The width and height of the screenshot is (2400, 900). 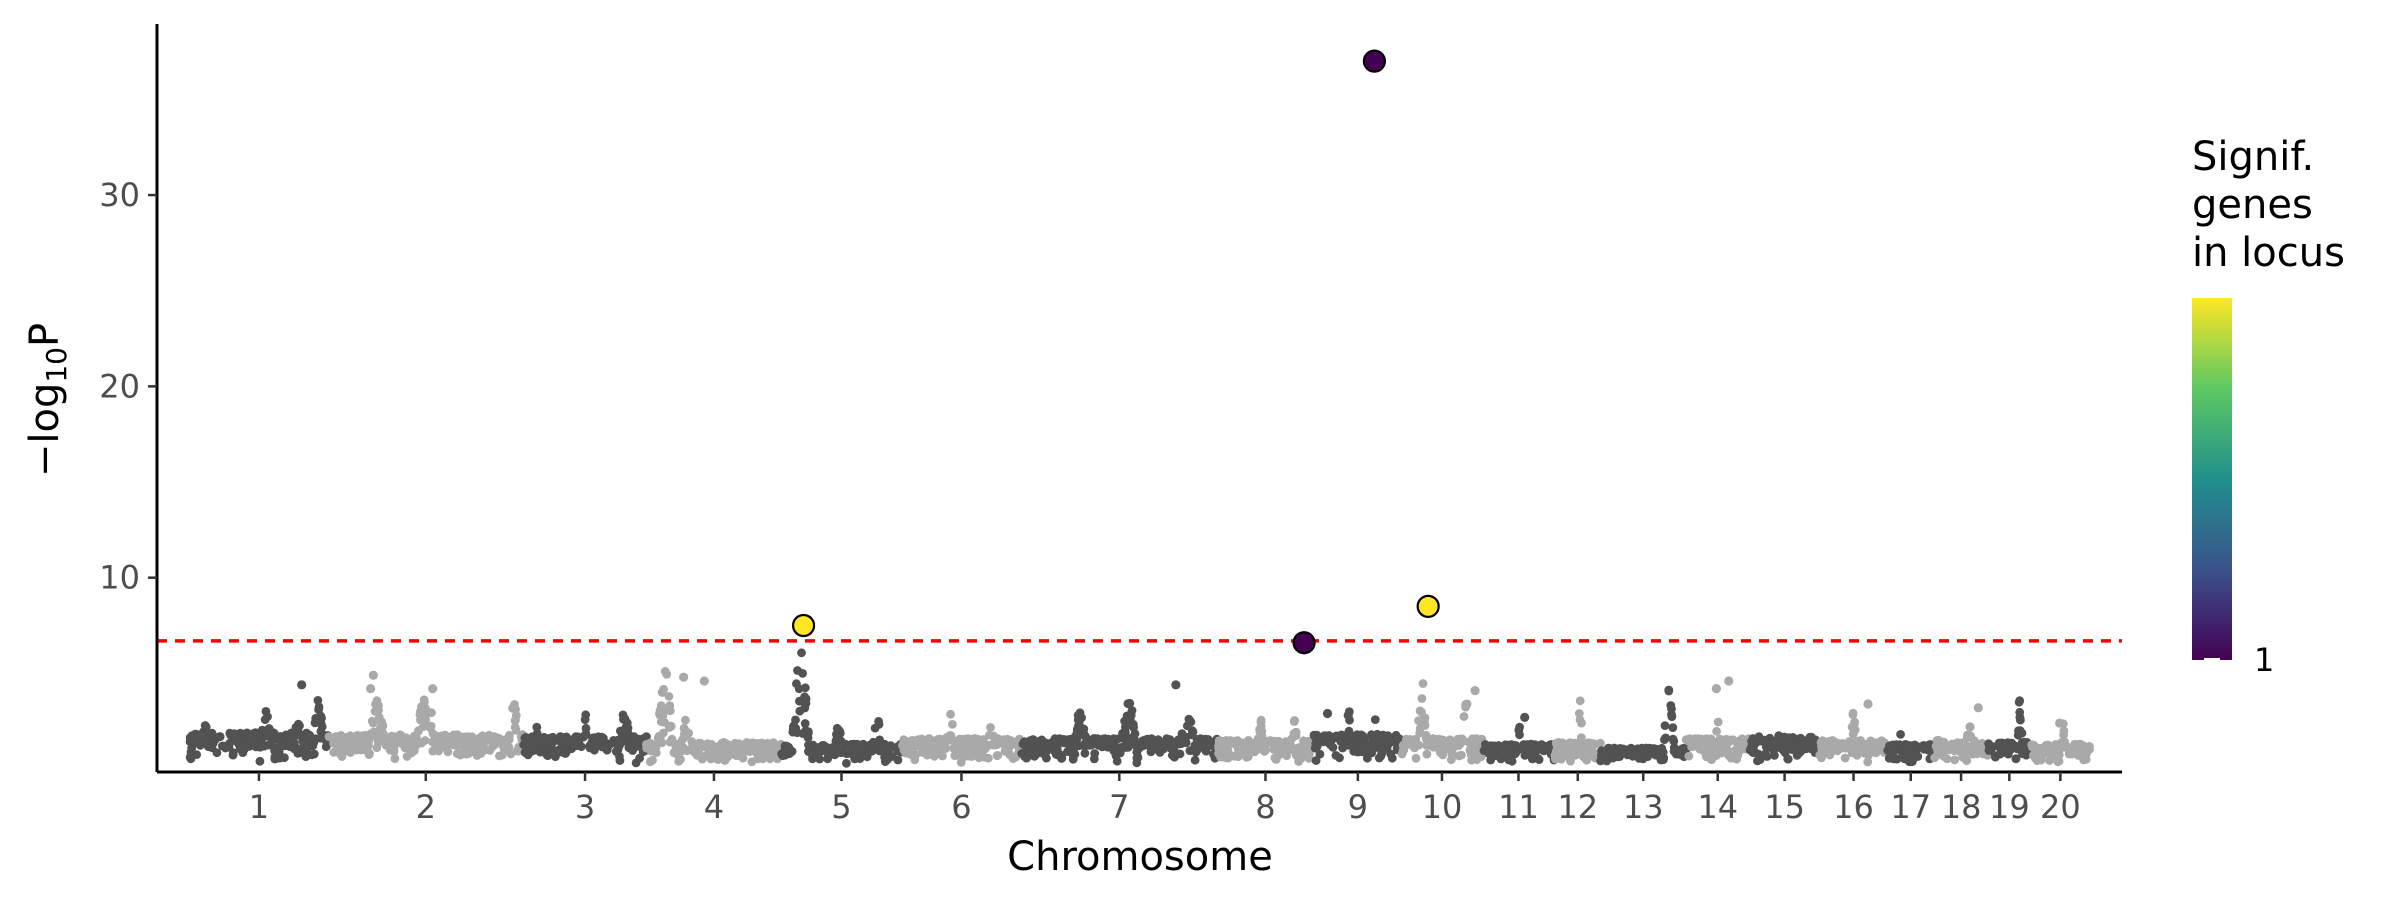 I want to click on snp-point-chr11, so click(x=1509, y=752).